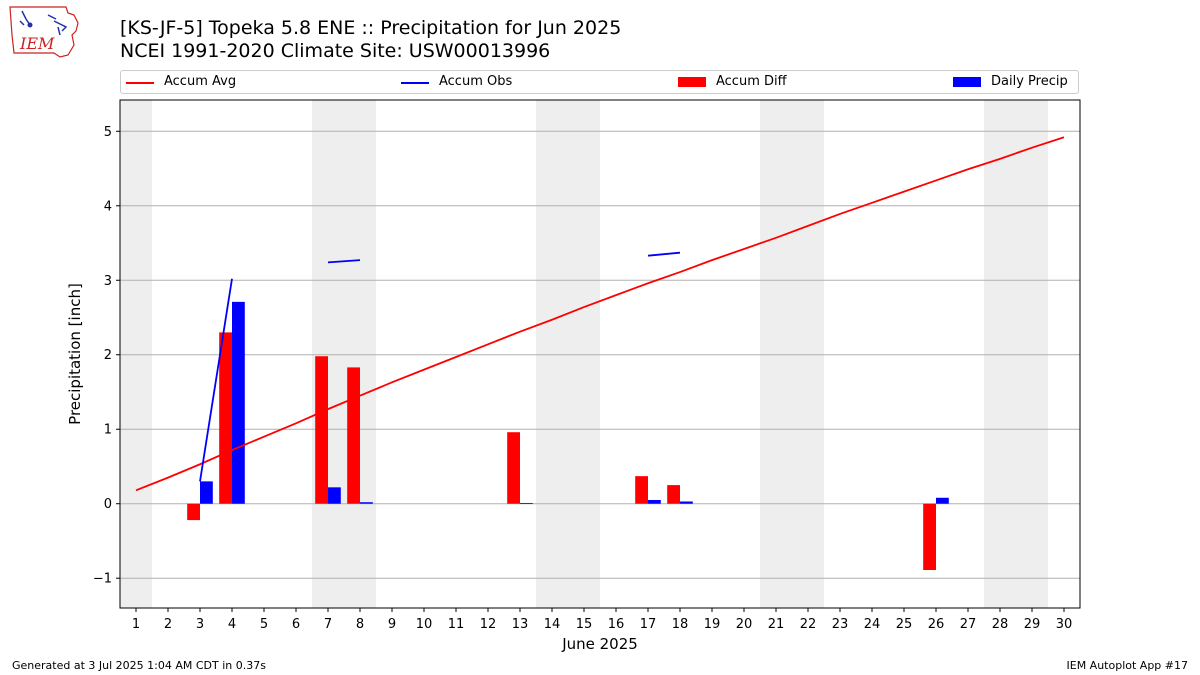  Describe the element at coordinates (108, 206) in the screenshot. I see `y-tick-label: 4` at that location.